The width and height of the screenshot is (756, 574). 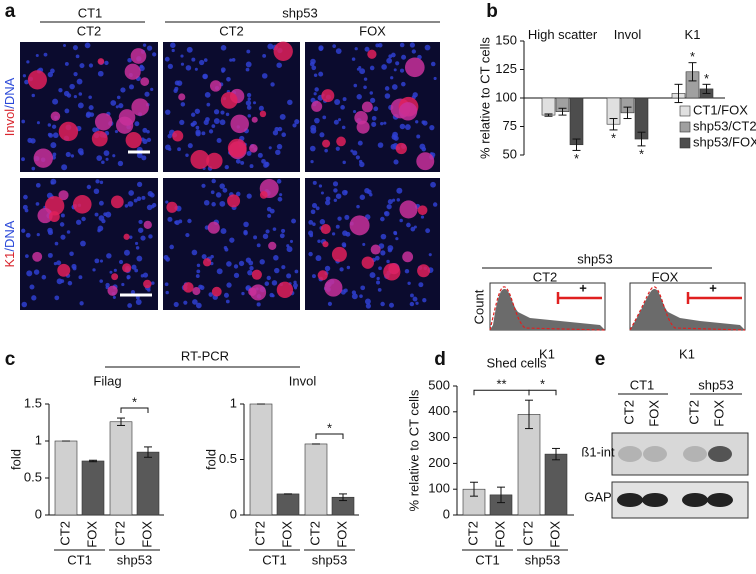 I want to click on significance: *, so click(x=576, y=158).